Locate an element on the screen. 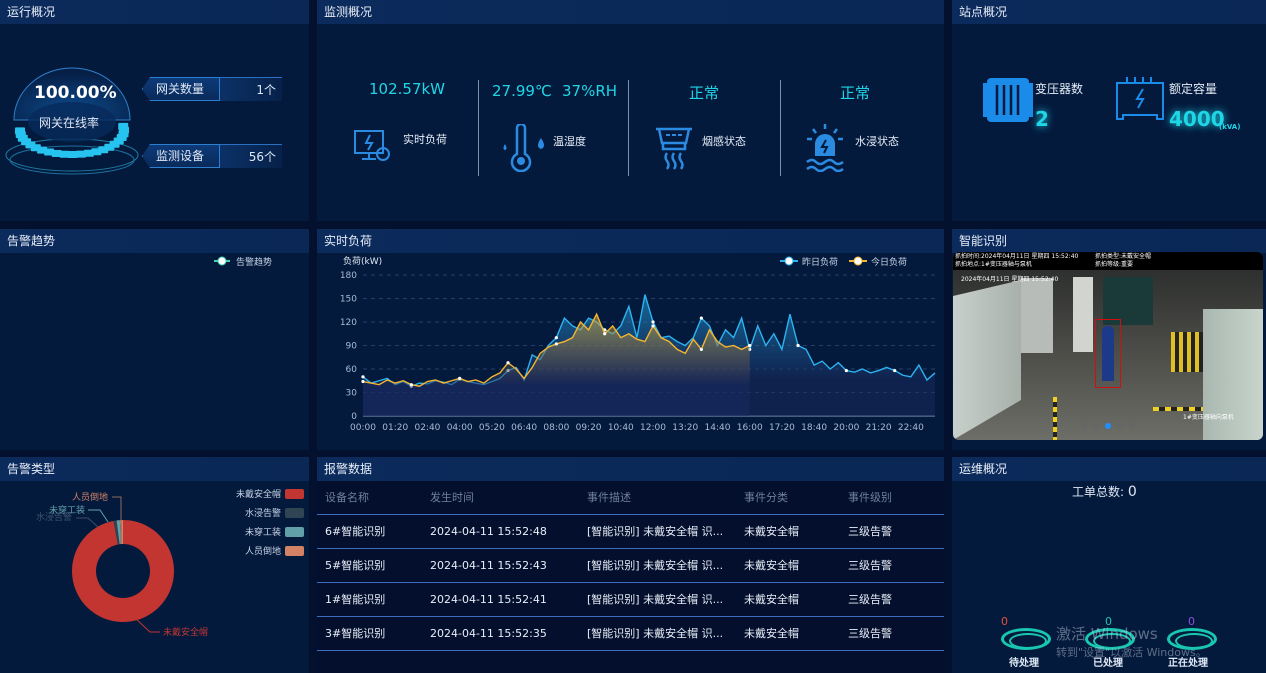 The image size is (1266, 673). legend-label: 人员倒地 is located at coordinates (263, 551).